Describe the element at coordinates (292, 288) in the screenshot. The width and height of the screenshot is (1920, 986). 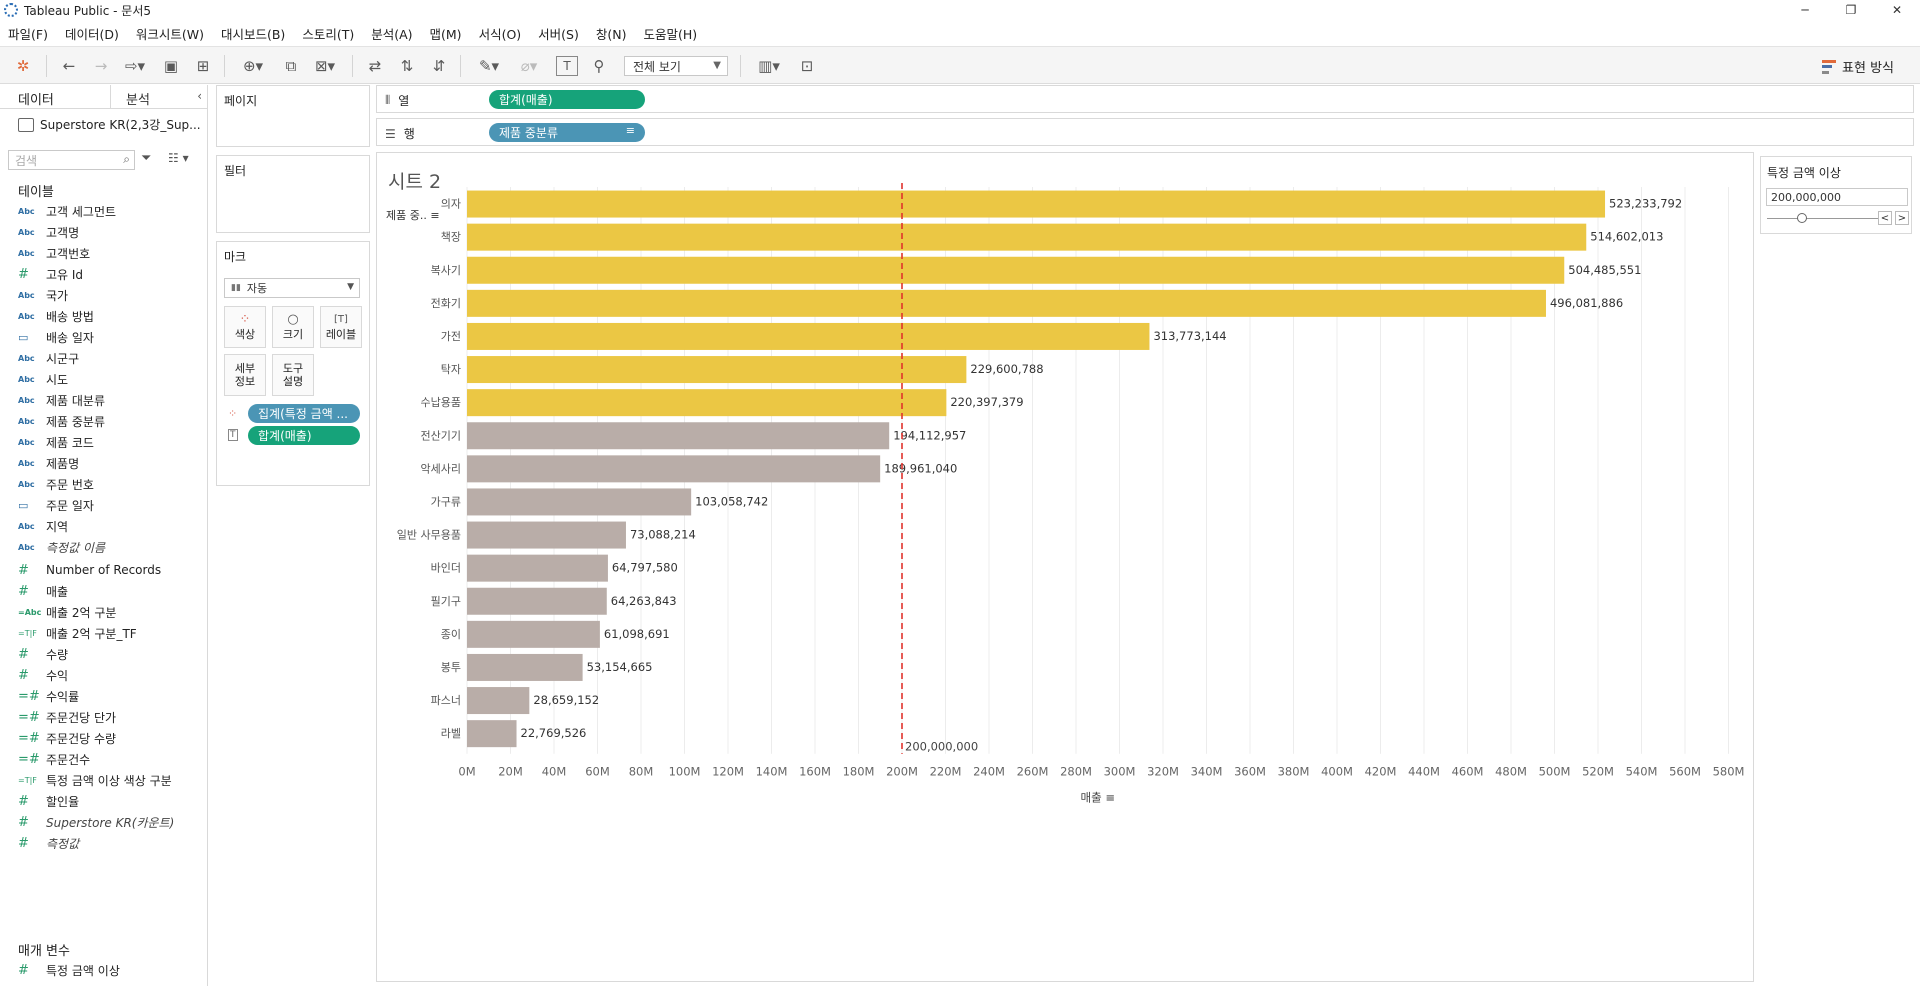
I see `mark-type-select: ▮▮ 자동 ▼` at that location.